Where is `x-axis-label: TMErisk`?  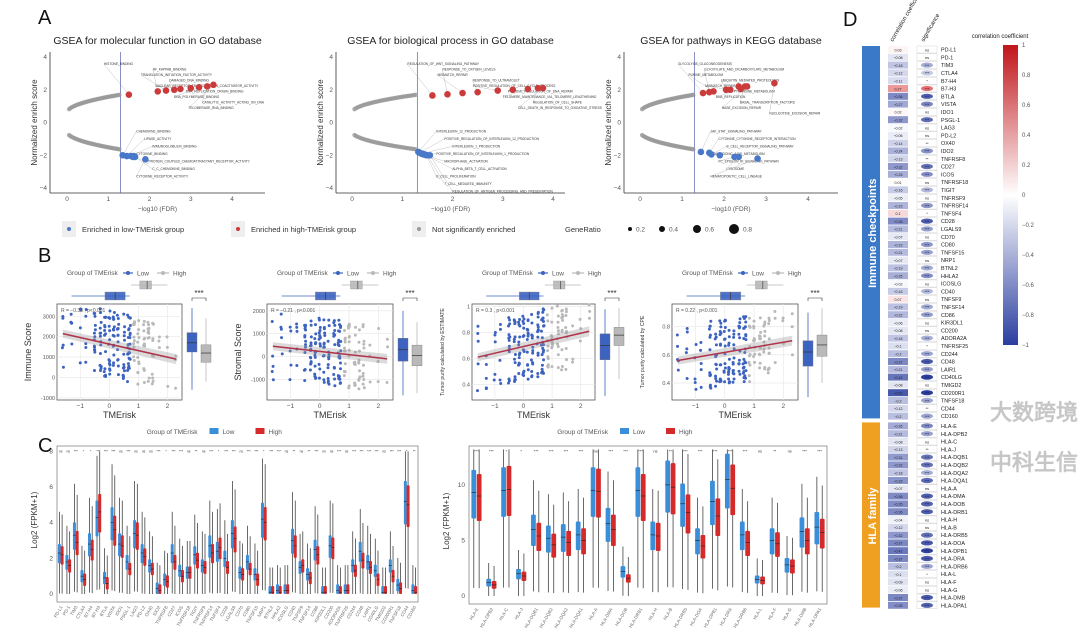 x-axis-label: TMErisk is located at coordinates (735, 415).